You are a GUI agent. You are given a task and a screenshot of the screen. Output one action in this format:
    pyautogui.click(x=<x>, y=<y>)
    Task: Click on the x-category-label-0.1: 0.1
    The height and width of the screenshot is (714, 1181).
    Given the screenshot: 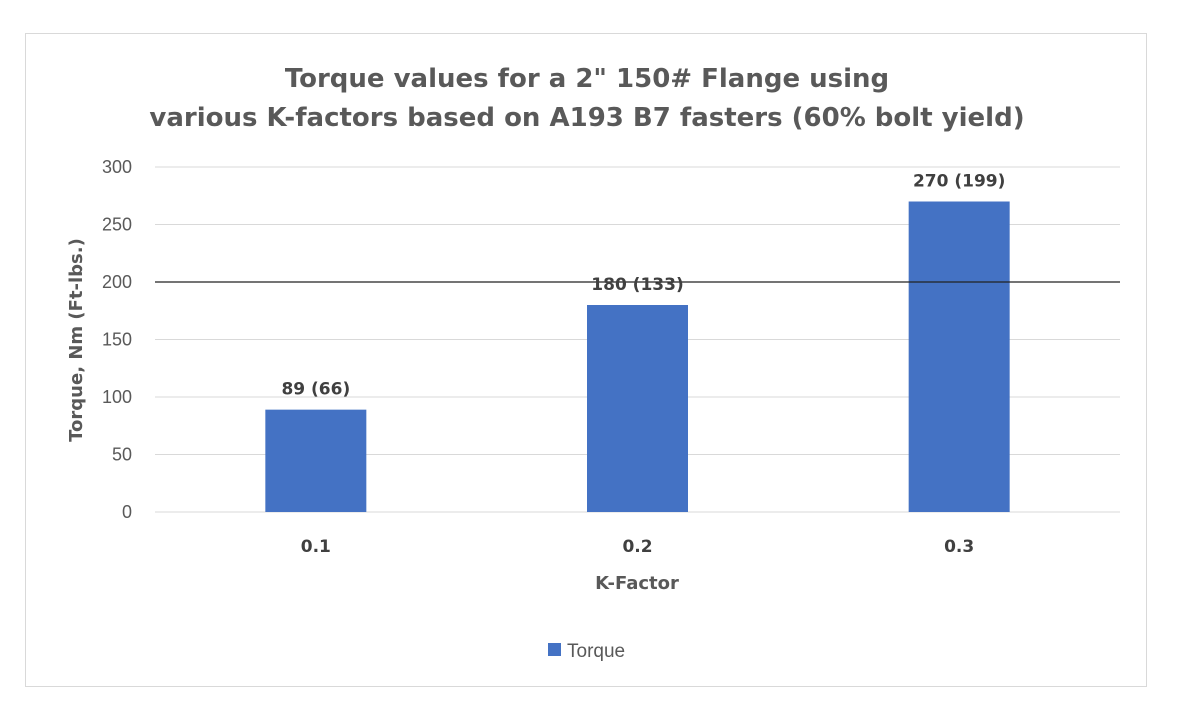 What is the action you would take?
    pyautogui.click(x=316, y=547)
    